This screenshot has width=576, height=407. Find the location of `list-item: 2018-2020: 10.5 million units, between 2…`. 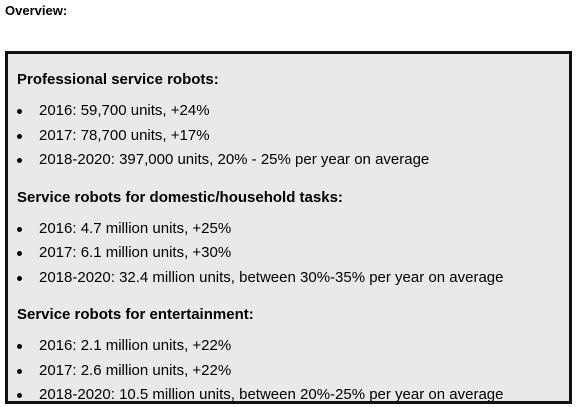

list-item: 2018-2020: 10.5 million units, between 2… is located at coordinates (271, 394).